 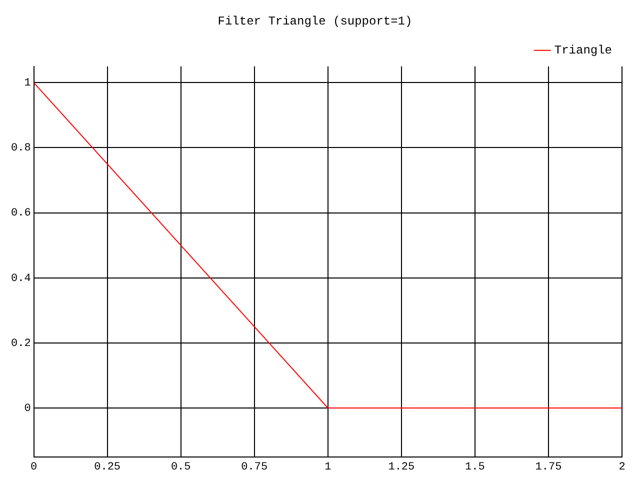 I want to click on y-tick-label: 0.8, so click(x=20, y=148).